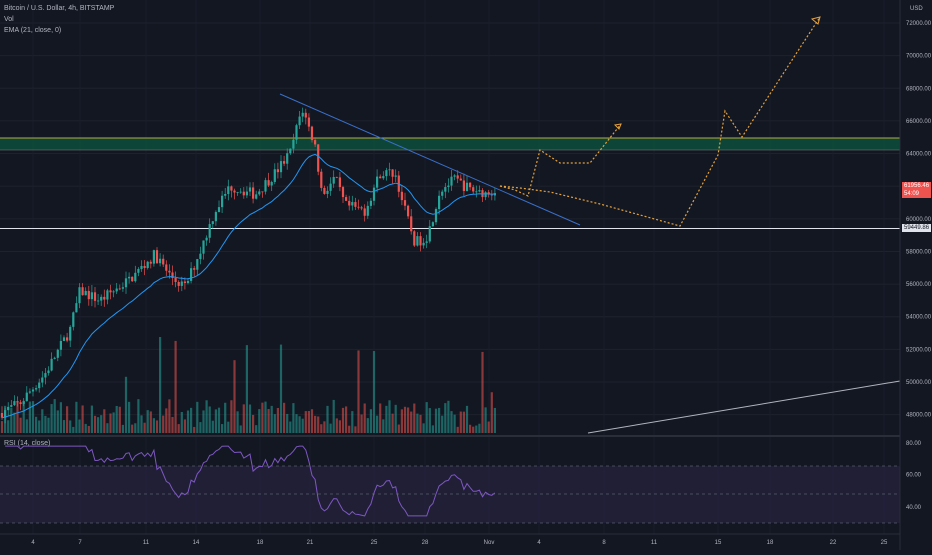 Image resolution: width=932 pixels, height=555 pixels. What do you see at coordinates (917, 186) in the screenshot?
I see `current-price: 61956.46` at bounding box center [917, 186].